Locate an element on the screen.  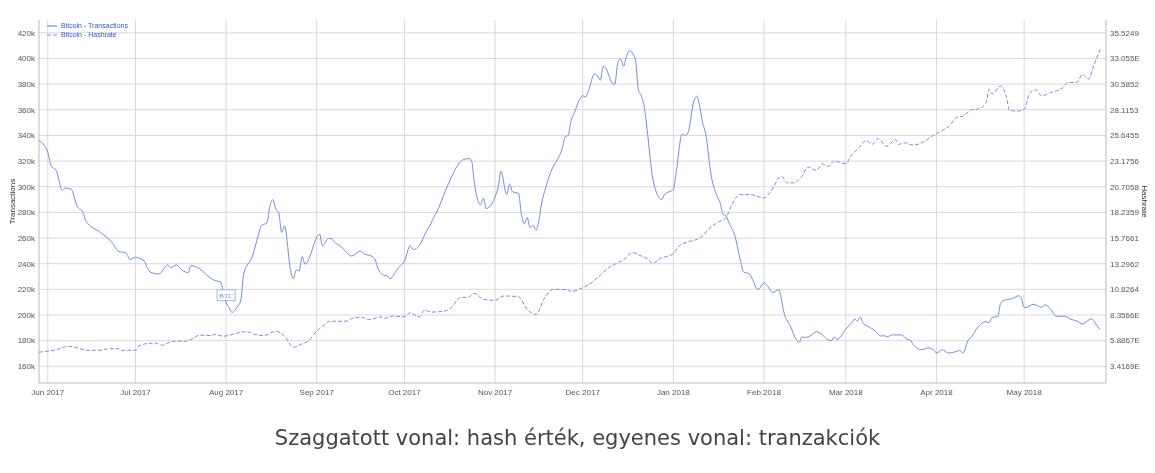
text: Szaggatott vonal: hash érték, egyenes vonal: tranzakciók is located at coordinates (577, 438).